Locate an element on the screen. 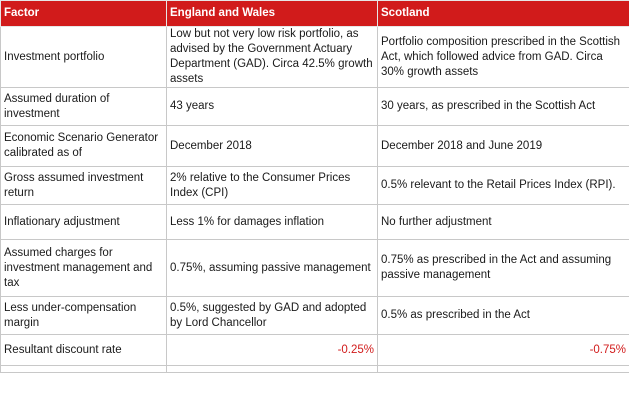 The height and width of the screenshot is (414, 629). england-wales-cell: December 2018 is located at coordinates (272, 146).